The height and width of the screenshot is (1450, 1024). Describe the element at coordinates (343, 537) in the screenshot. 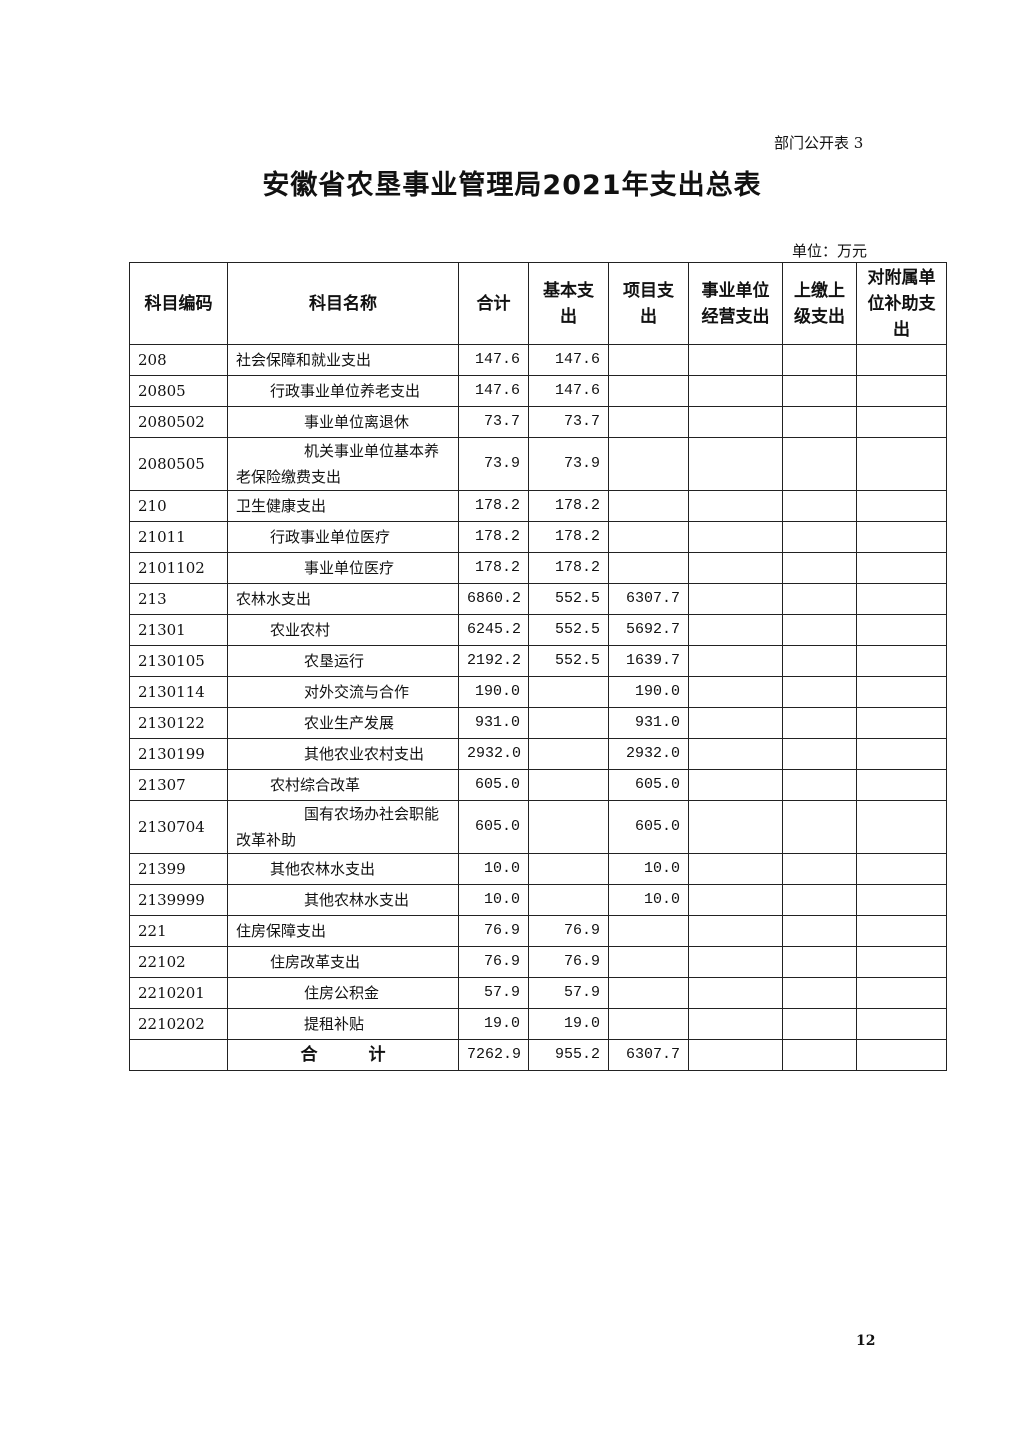

I see `cell-name: 行政事业单位医疗` at that location.